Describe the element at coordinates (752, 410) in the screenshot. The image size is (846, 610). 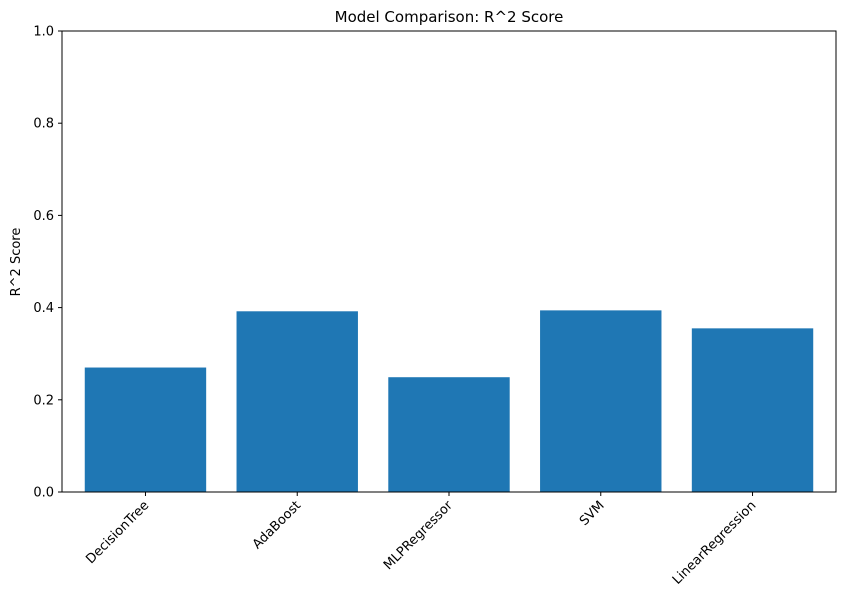
I see `bar-LinearRegression` at that location.